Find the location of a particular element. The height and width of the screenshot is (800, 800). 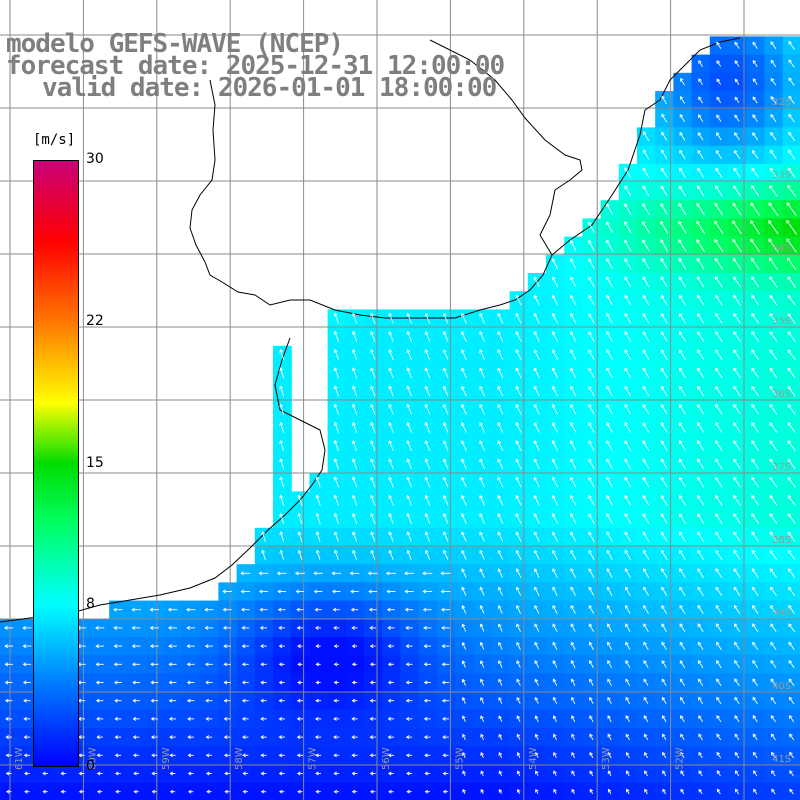

colorbar-tick-30: 30 is located at coordinates (95, 159).